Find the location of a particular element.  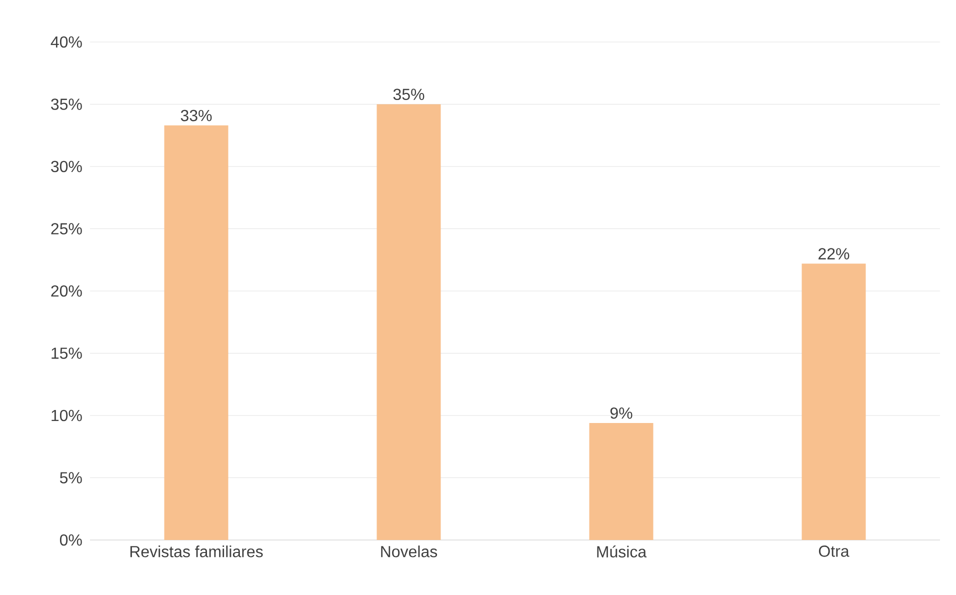

y-tick-label: 30% is located at coordinates (66, 166).